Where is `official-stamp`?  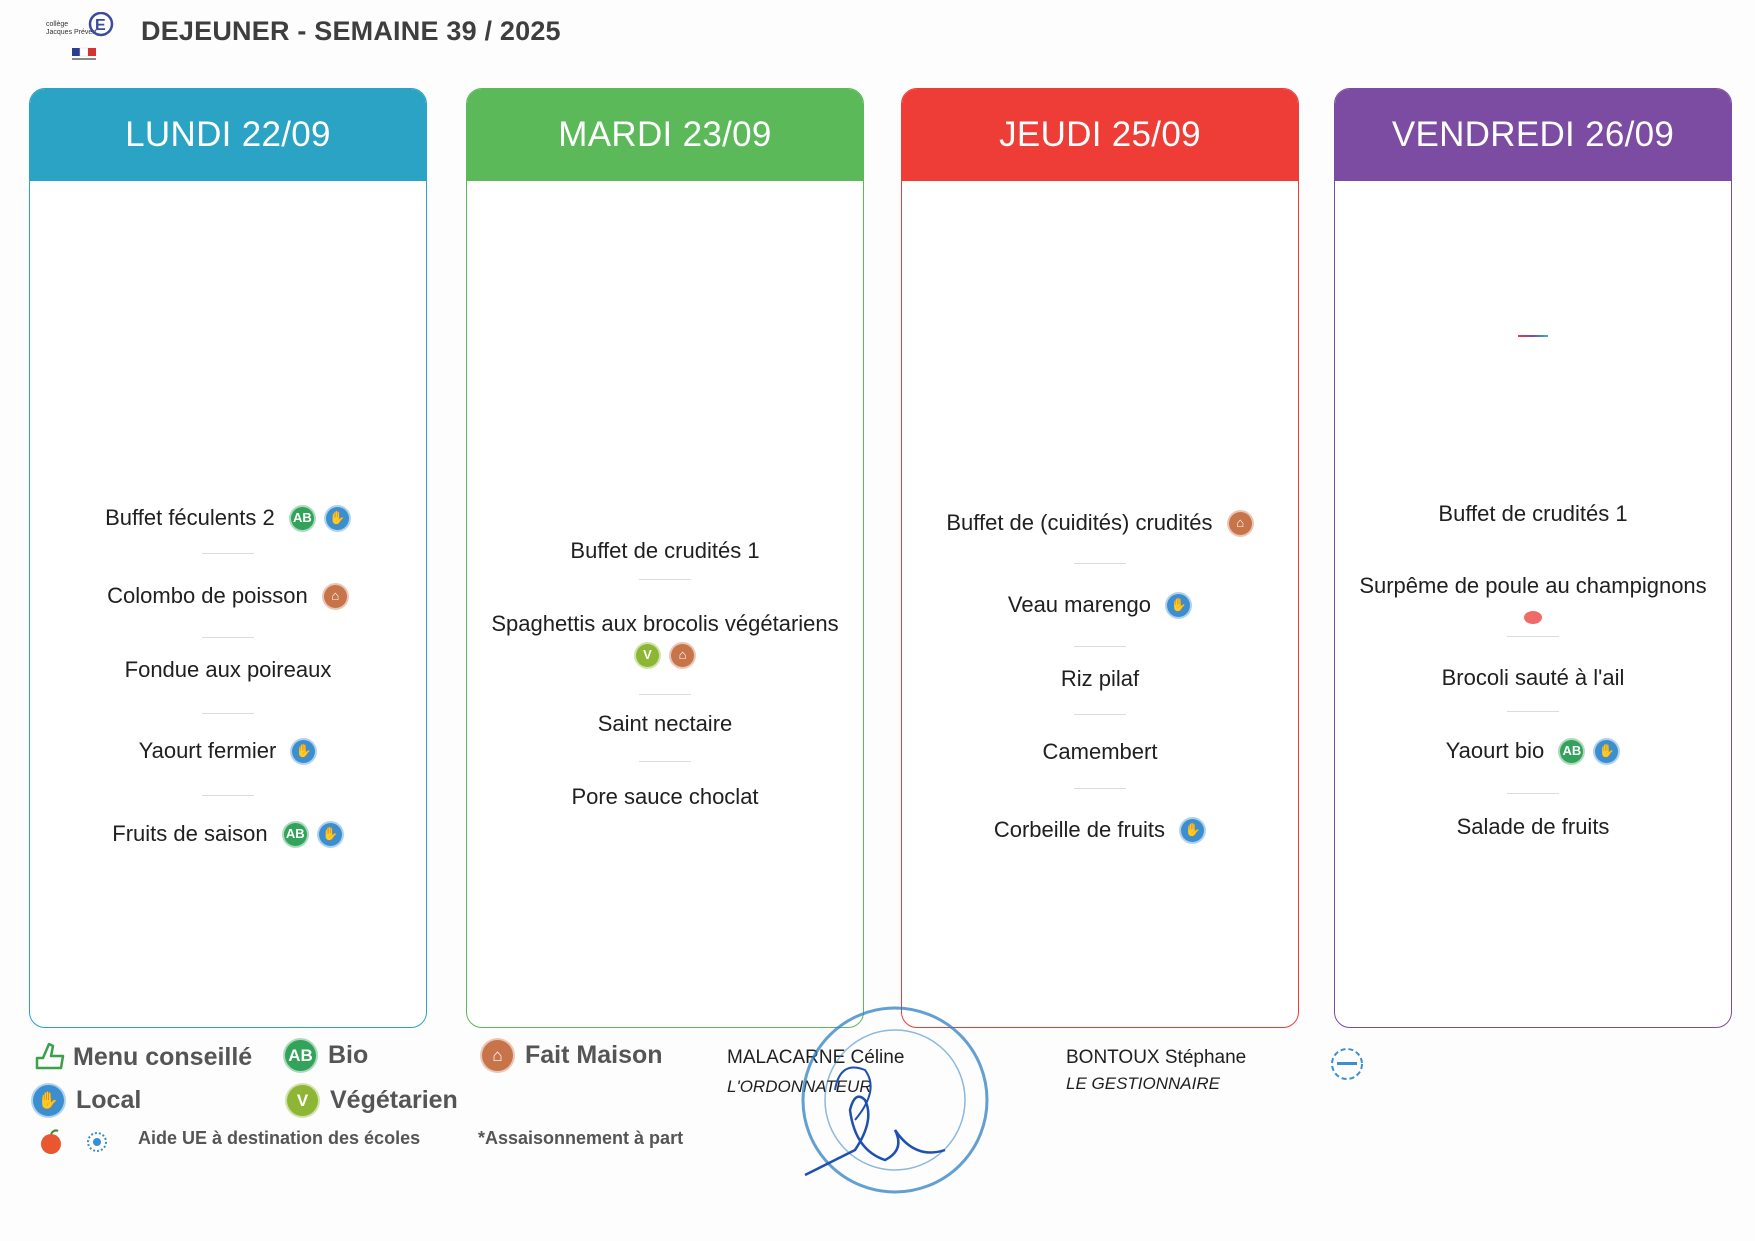 official-stamp is located at coordinates (895, 1100).